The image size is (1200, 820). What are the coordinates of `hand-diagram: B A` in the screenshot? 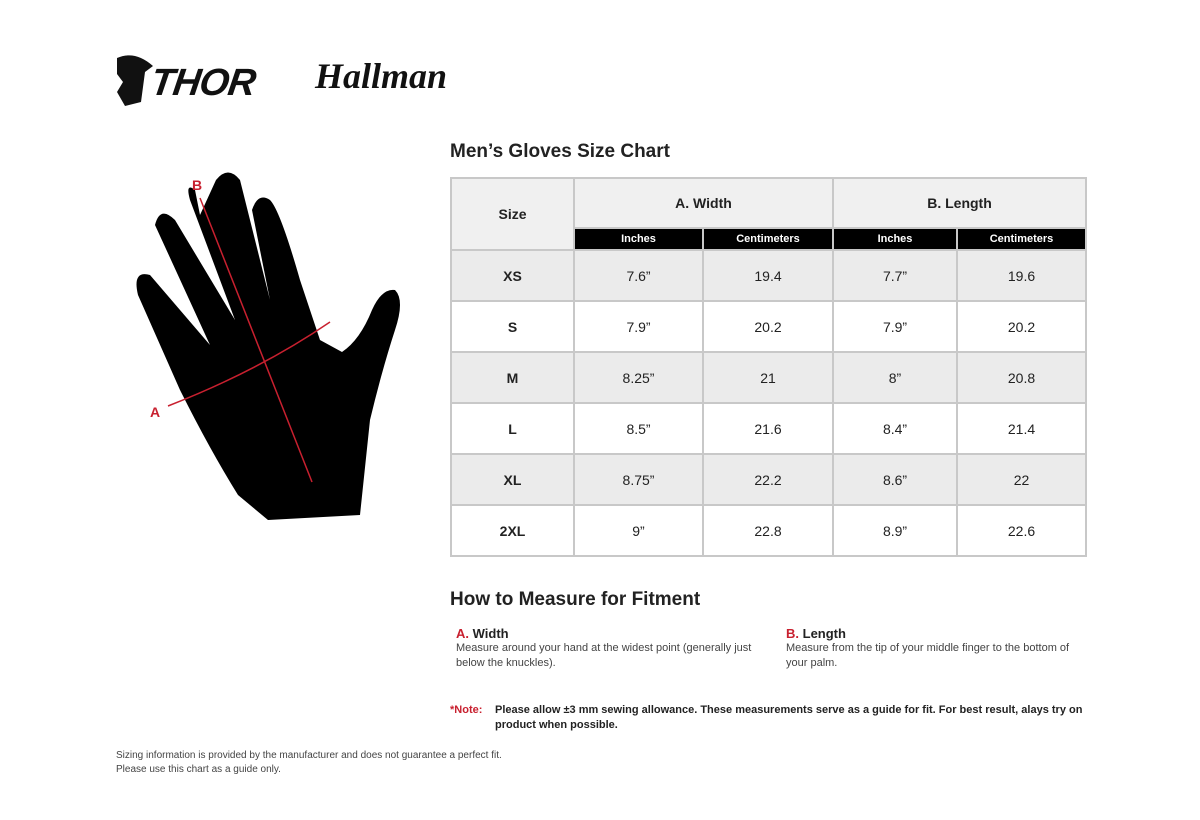 It's located at (268, 346).